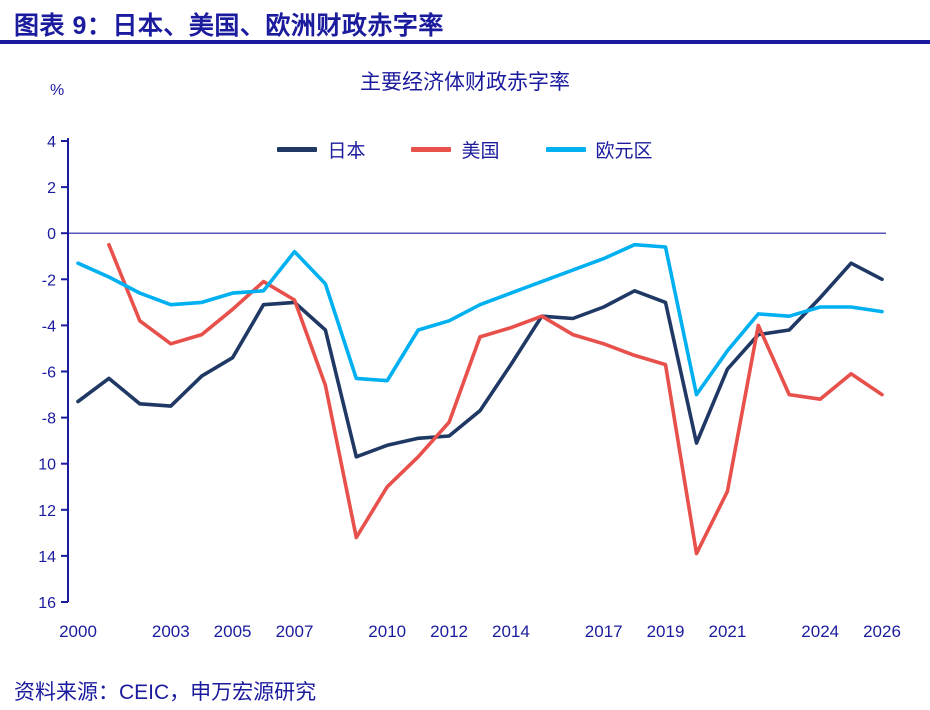  I want to click on x-tick-label: 2003, so click(171, 631).